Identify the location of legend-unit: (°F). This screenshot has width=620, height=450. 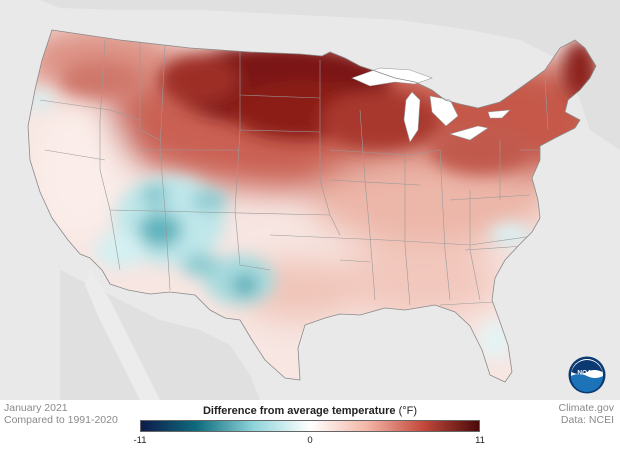
(408, 411).